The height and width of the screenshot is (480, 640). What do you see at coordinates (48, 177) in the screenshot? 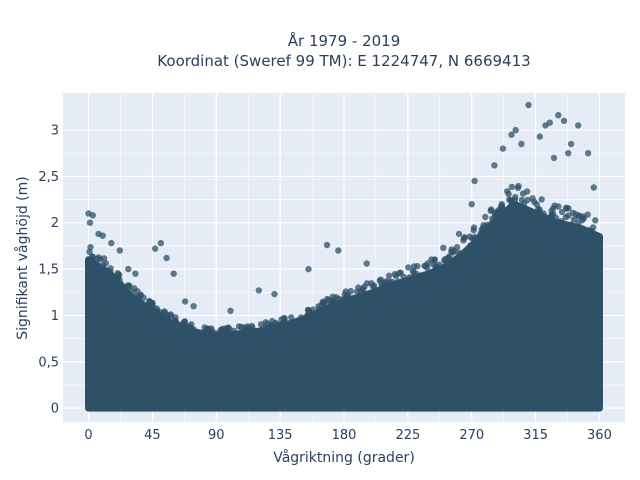
I see `y-tick-label: 2,5` at bounding box center [48, 177].